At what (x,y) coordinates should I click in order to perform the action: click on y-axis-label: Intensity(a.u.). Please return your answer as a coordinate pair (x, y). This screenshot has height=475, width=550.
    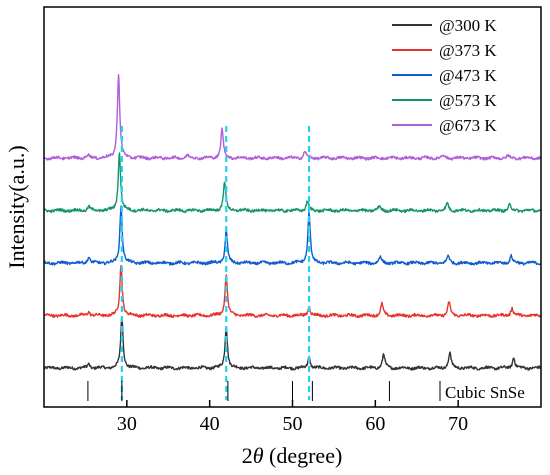
    Looking at the image, I should click on (16, 206).